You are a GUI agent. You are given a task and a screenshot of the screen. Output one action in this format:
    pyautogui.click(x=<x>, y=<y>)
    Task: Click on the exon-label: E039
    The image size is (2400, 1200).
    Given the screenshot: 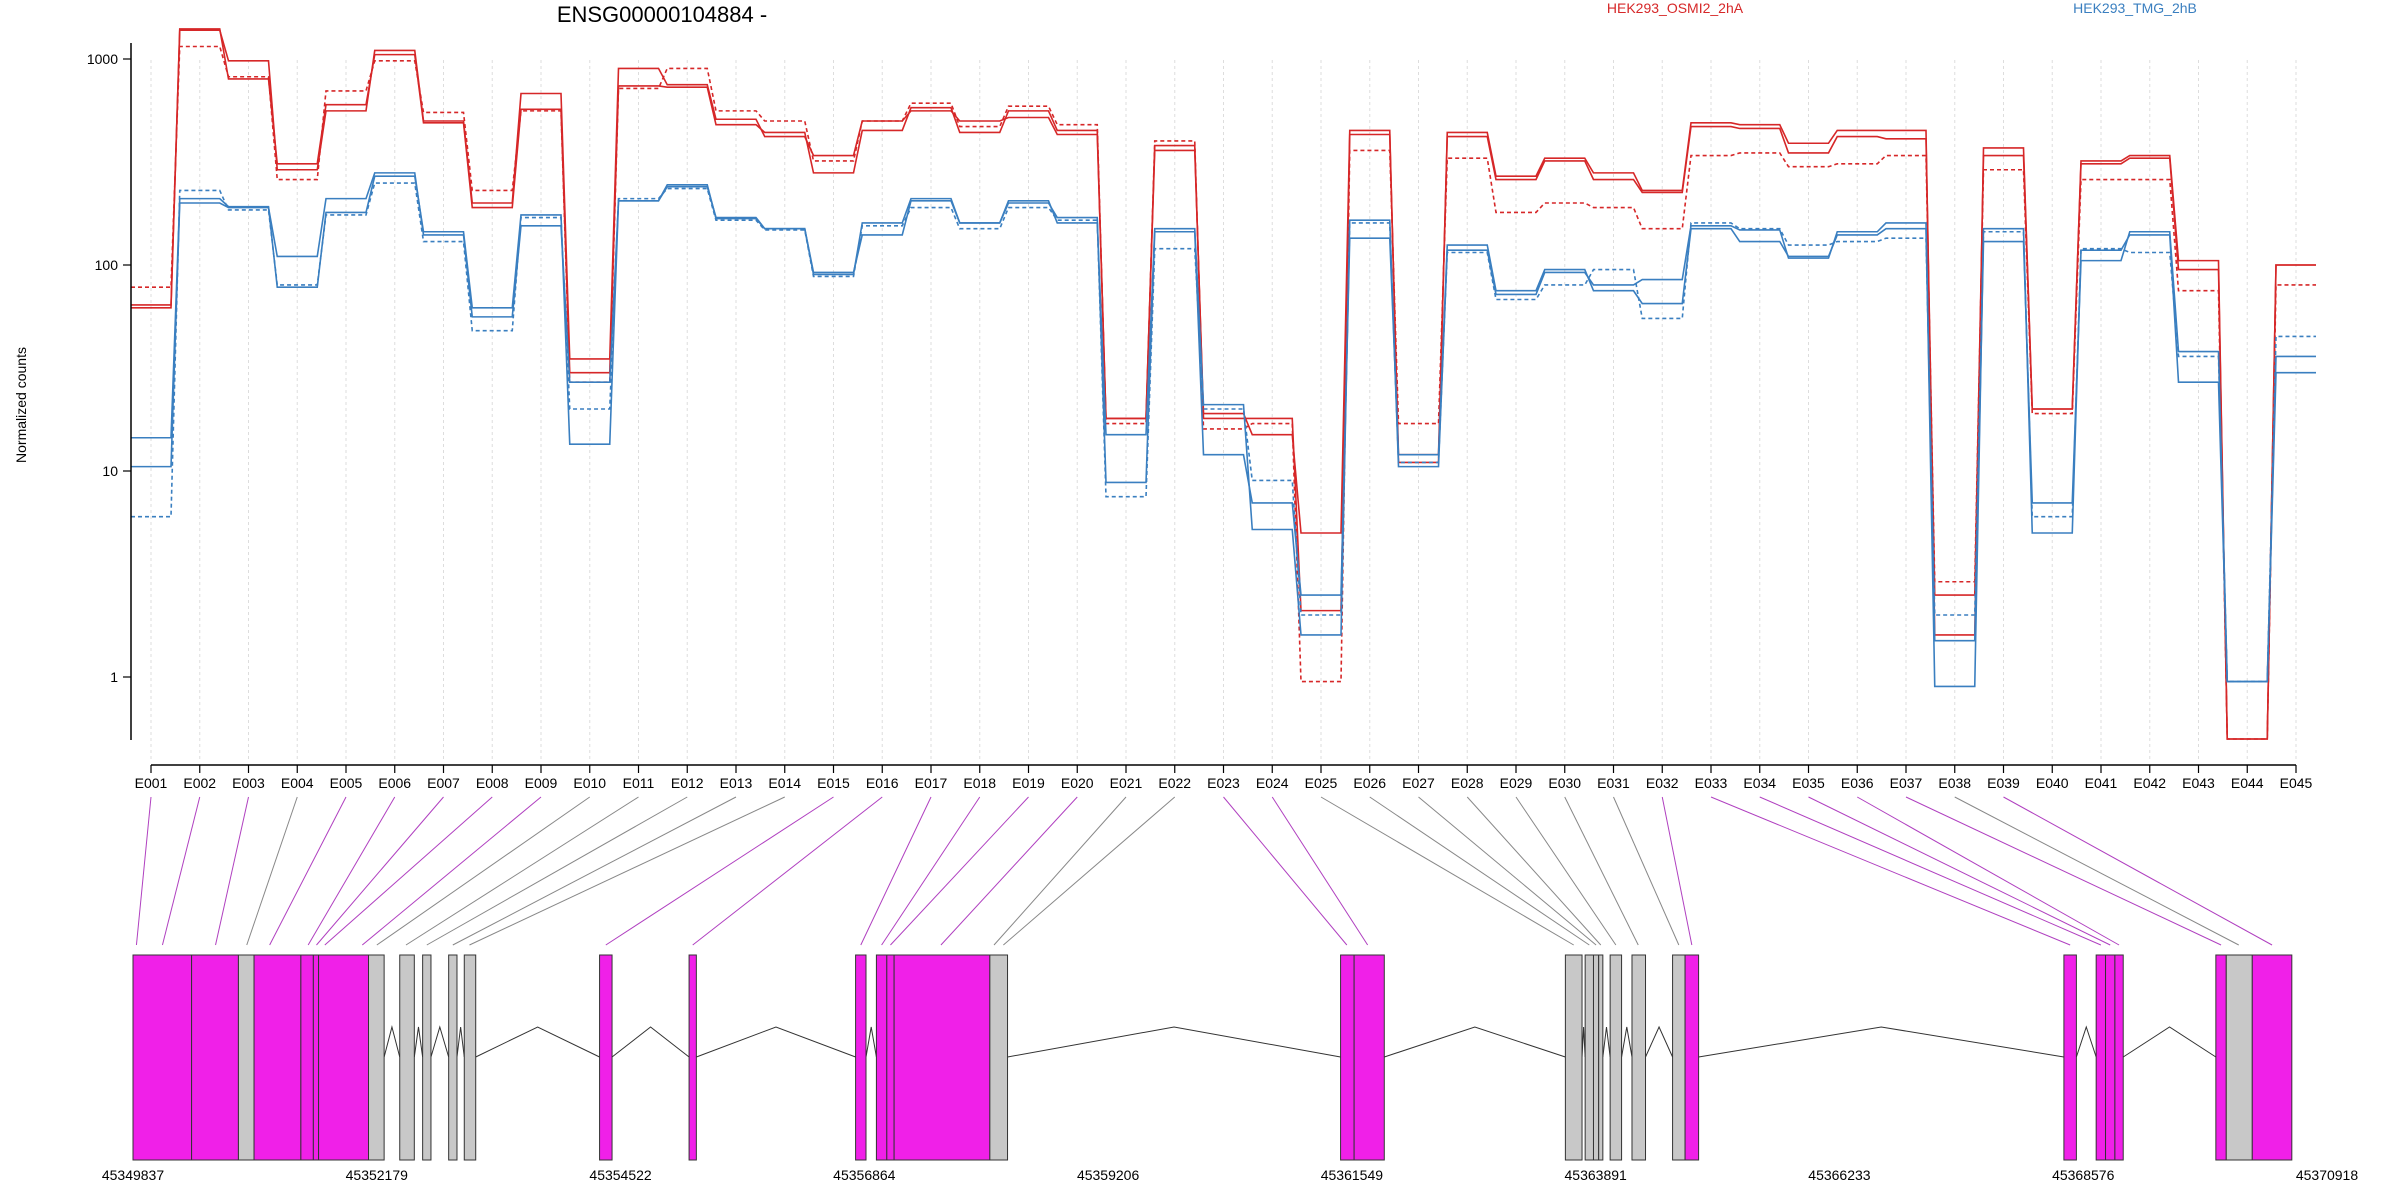 What is the action you would take?
    pyautogui.click(x=2003, y=783)
    